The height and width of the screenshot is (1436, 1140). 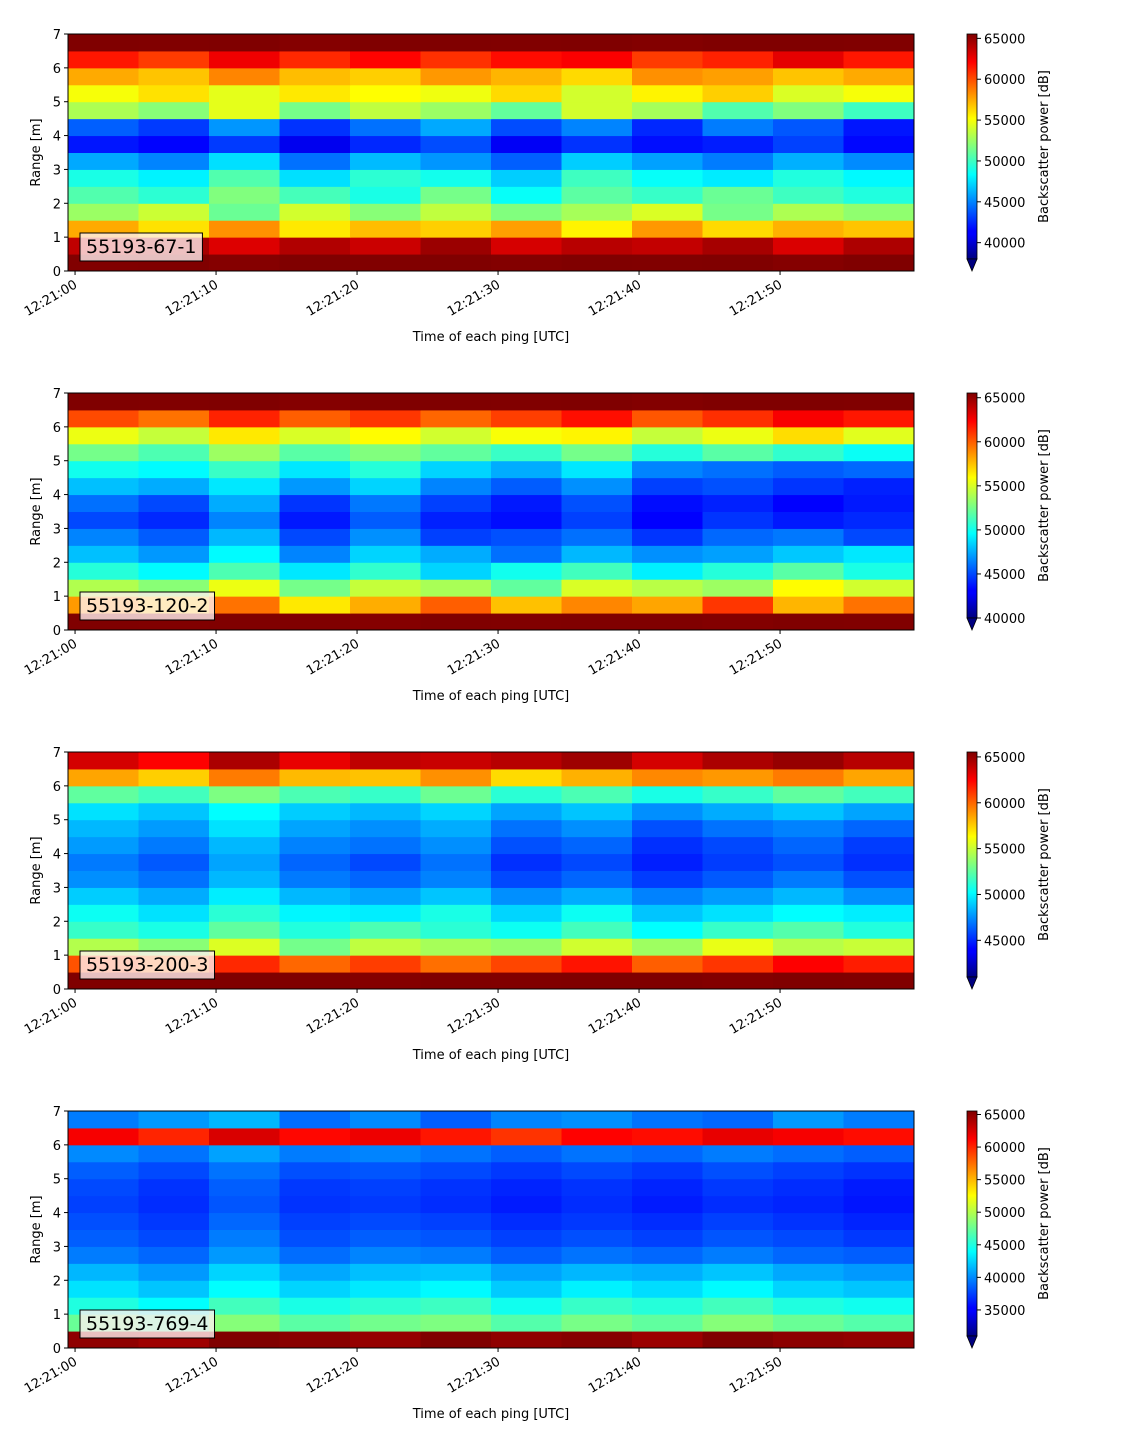 I want to click on colorbar-tick-label: 50000, so click(x=1004, y=531).